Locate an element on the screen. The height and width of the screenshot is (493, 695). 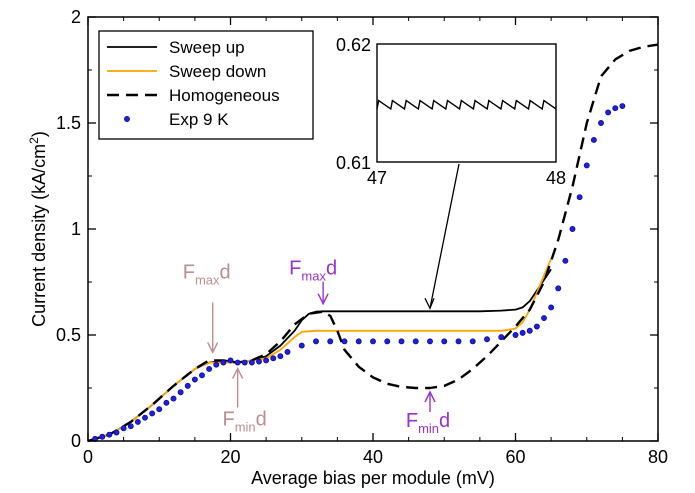
legend-label: Sweep up is located at coordinates (207, 47).